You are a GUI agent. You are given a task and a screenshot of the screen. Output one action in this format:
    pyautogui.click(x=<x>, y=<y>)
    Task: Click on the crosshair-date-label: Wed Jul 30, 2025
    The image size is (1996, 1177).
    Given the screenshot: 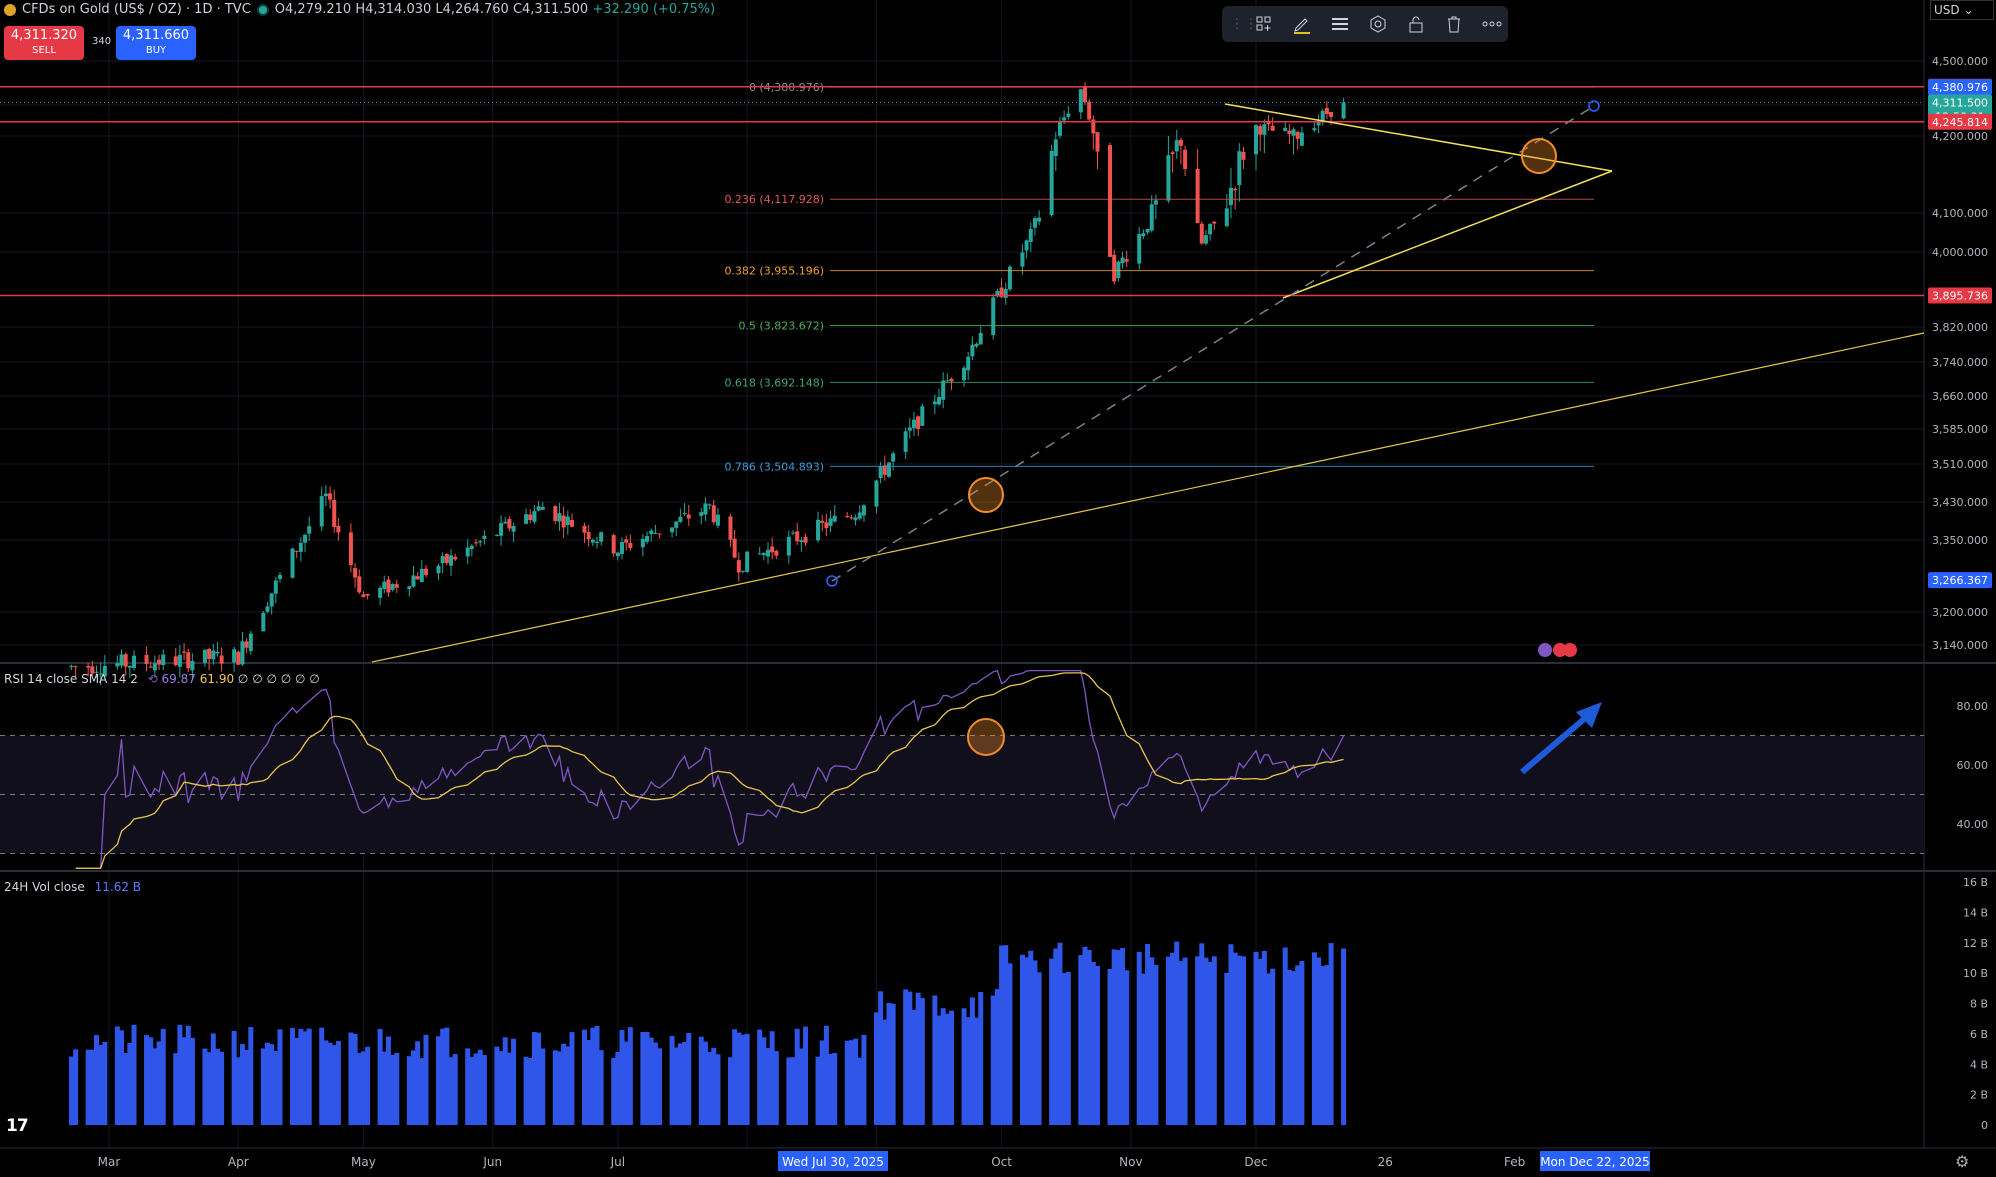 What is the action you would take?
    pyautogui.click(x=833, y=1162)
    